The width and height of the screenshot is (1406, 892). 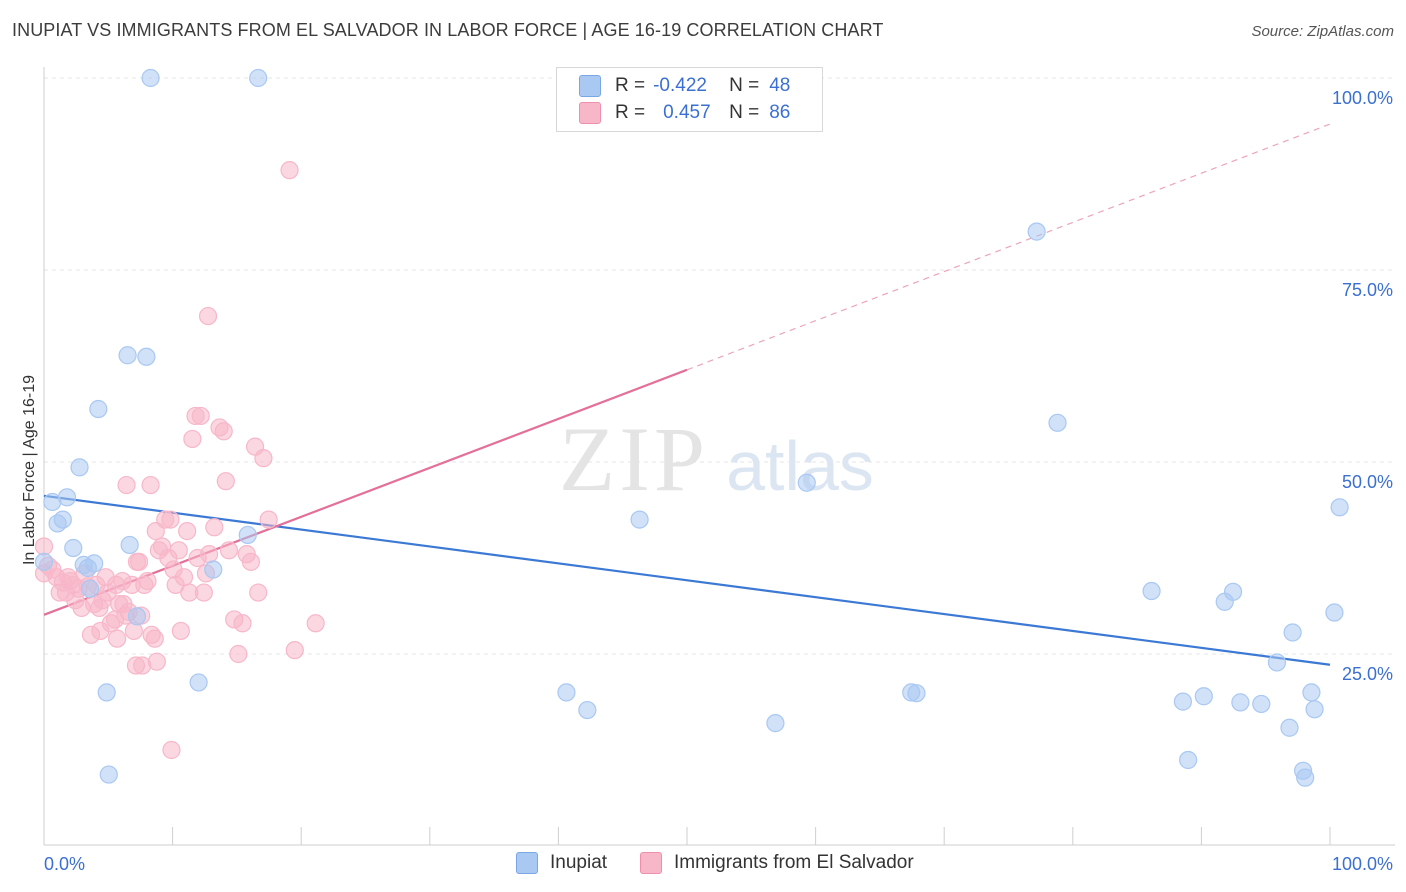 What do you see at coordinates (1008, 247) in the screenshot?
I see `el-salvador-trend-extension` at bounding box center [1008, 247].